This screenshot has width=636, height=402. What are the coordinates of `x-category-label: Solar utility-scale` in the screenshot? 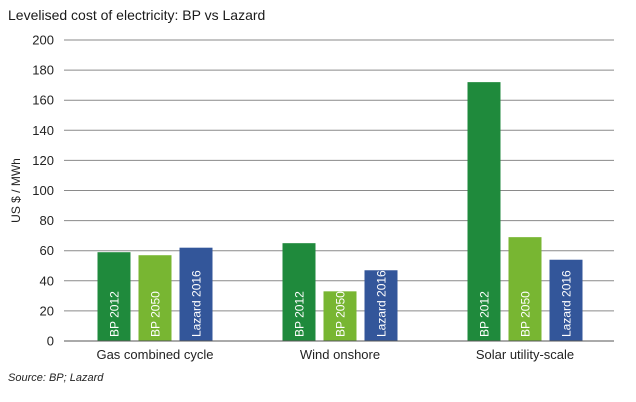 It's located at (525, 354).